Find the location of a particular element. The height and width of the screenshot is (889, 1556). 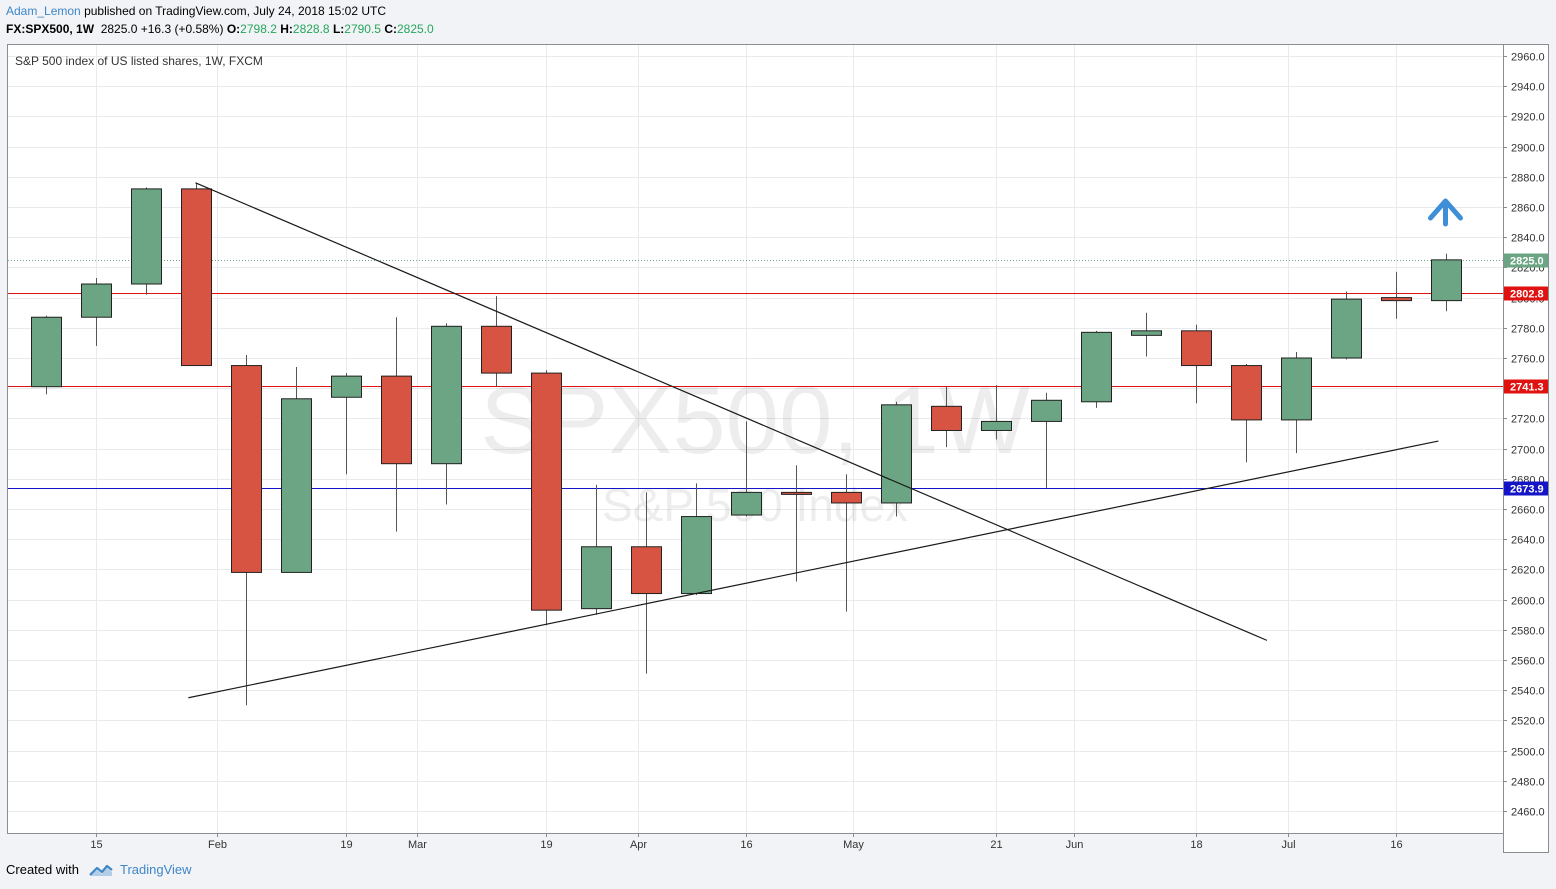

x-tick-label: Apr is located at coordinates (638, 845).